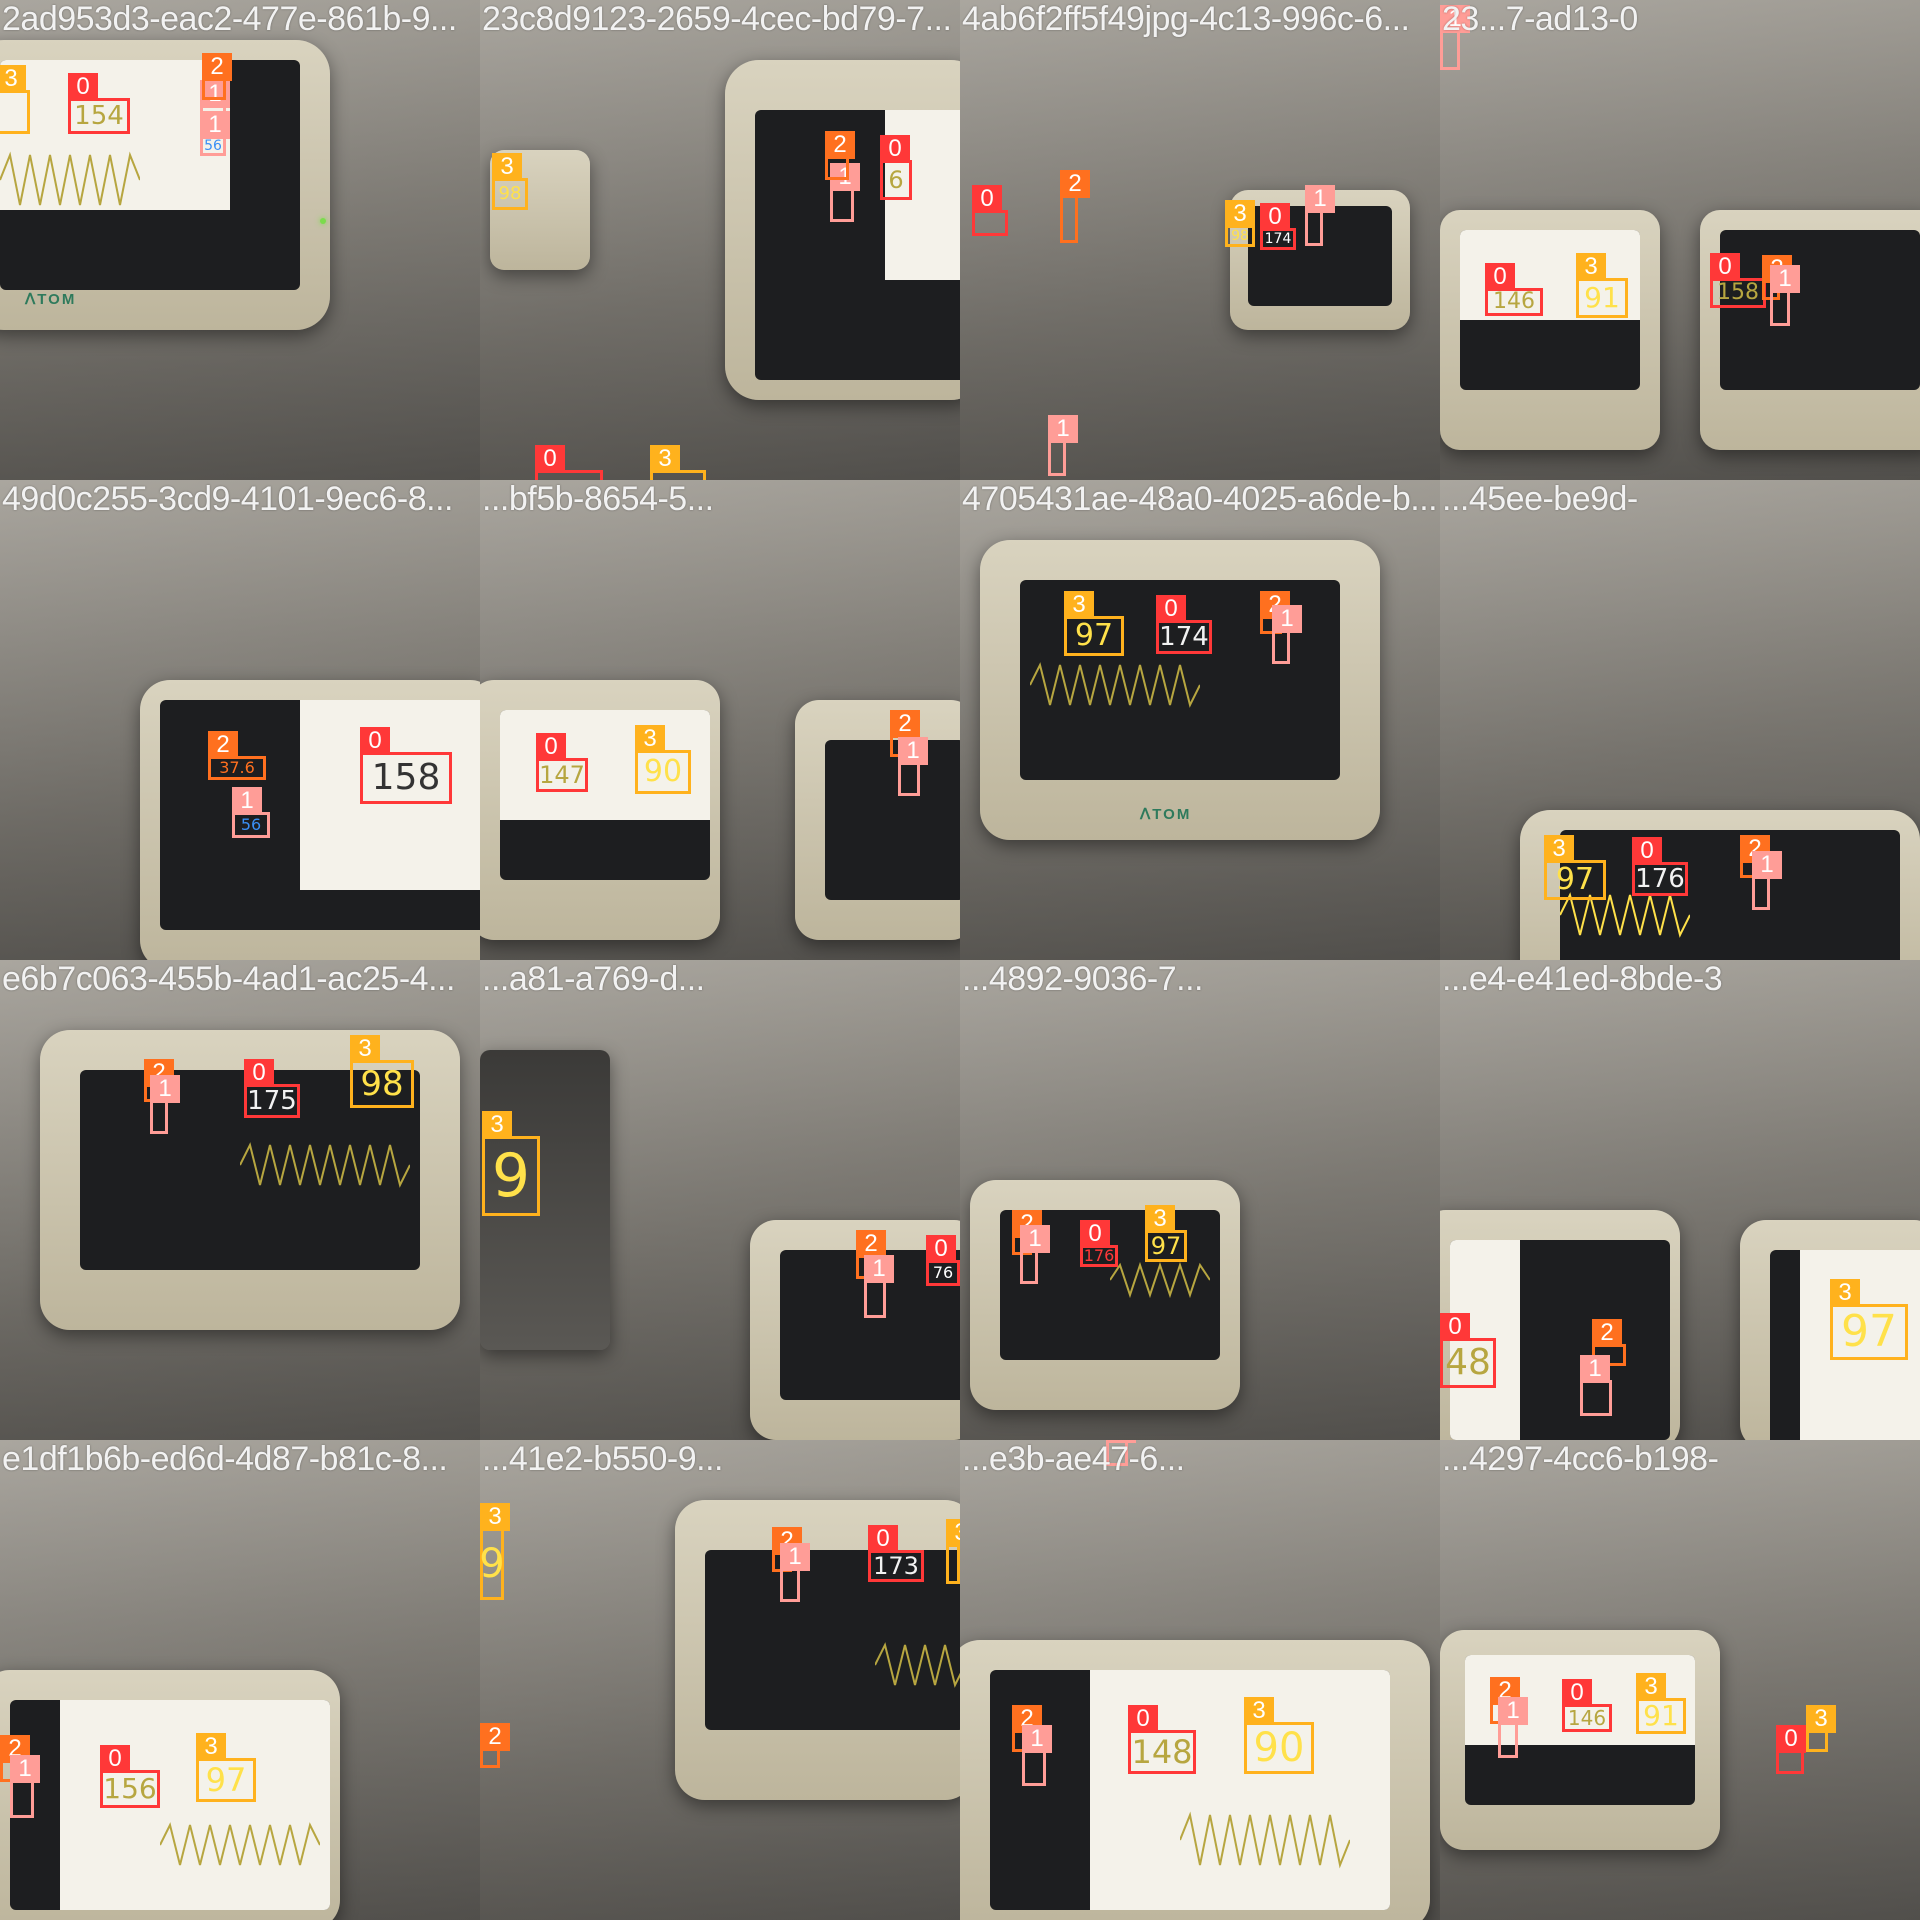 The image size is (1920, 1920). I want to click on mosaic-tile: 0 176 3 97 2 1 ...45ee-be9d-, so click(1680, 720).